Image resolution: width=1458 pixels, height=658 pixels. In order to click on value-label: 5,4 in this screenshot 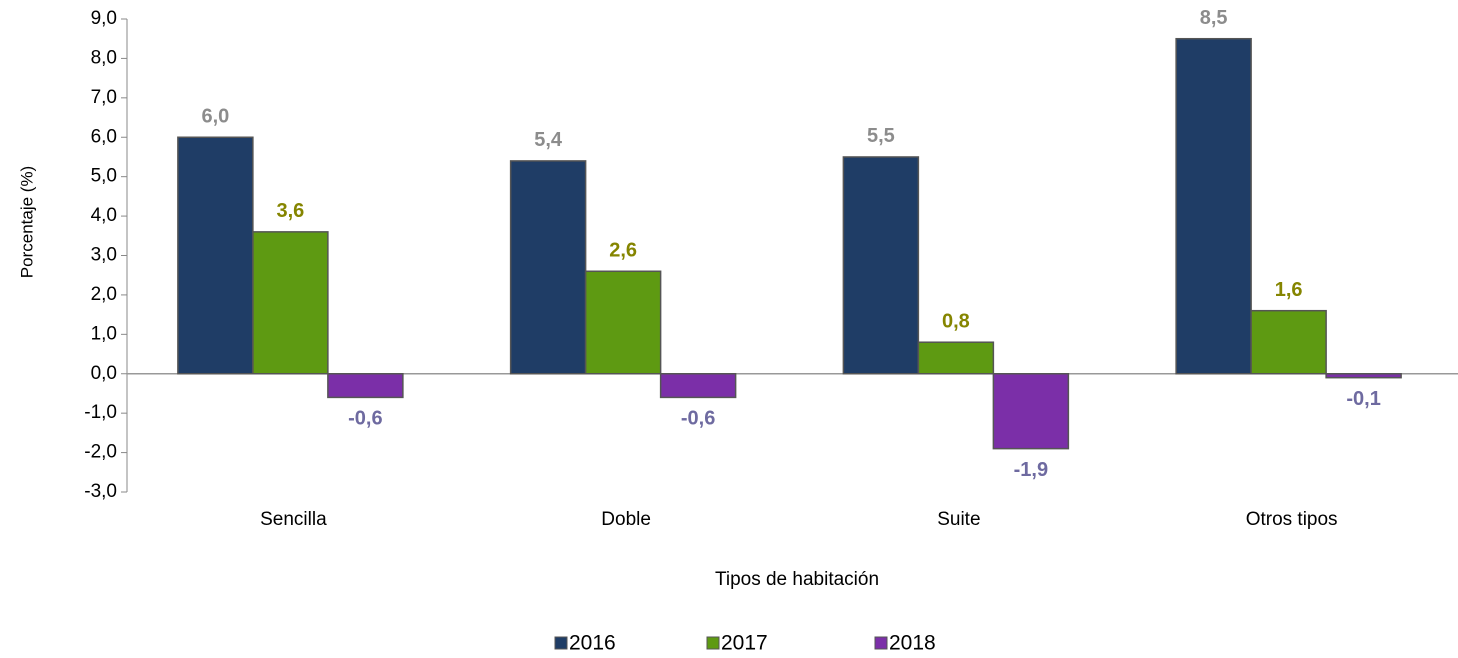, I will do `click(548, 140)`.